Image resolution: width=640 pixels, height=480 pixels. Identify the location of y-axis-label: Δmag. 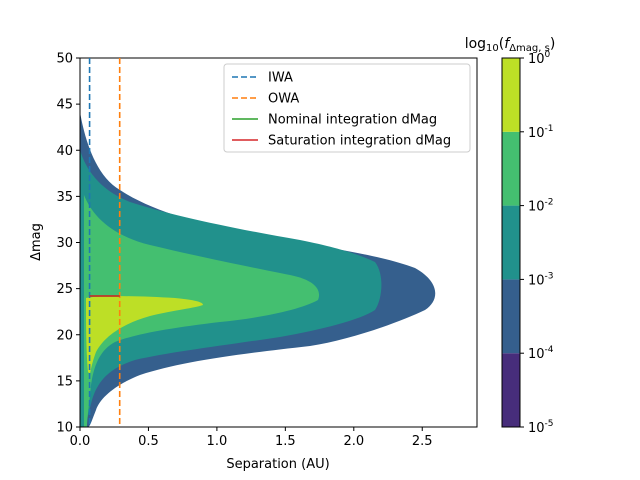
(36, 242).